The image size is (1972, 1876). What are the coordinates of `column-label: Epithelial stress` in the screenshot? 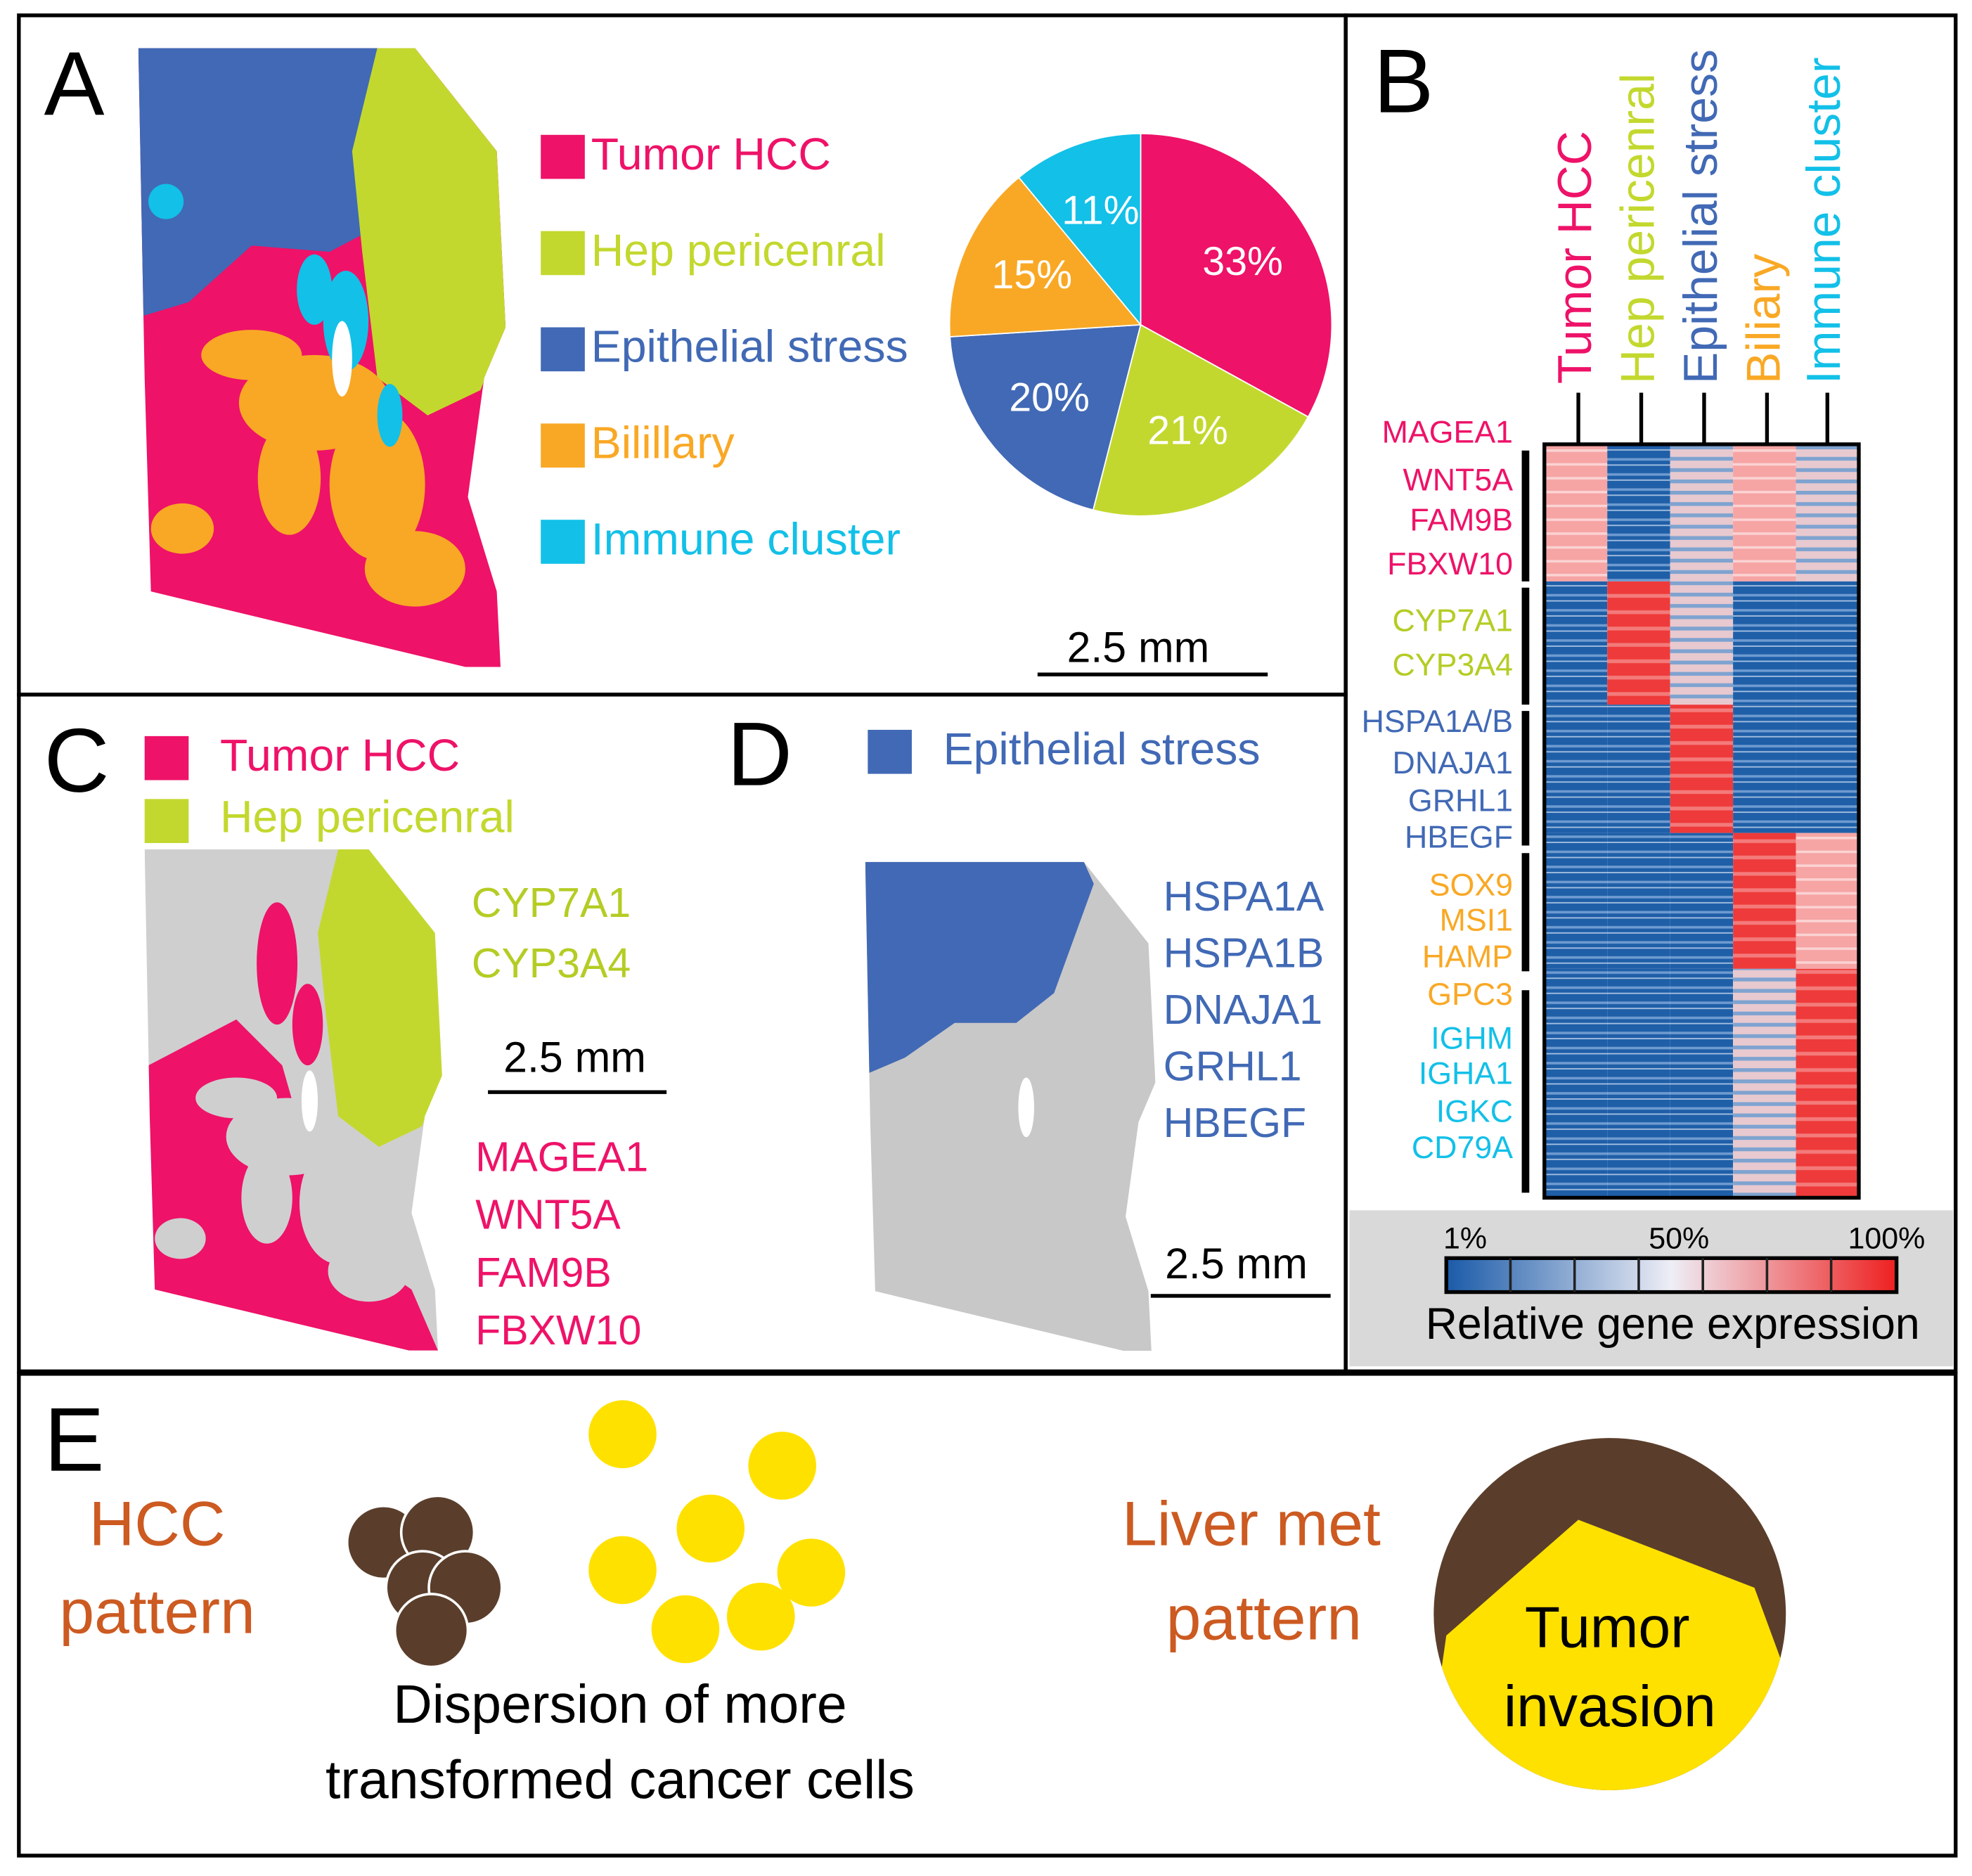 It's located at (1700, 216).